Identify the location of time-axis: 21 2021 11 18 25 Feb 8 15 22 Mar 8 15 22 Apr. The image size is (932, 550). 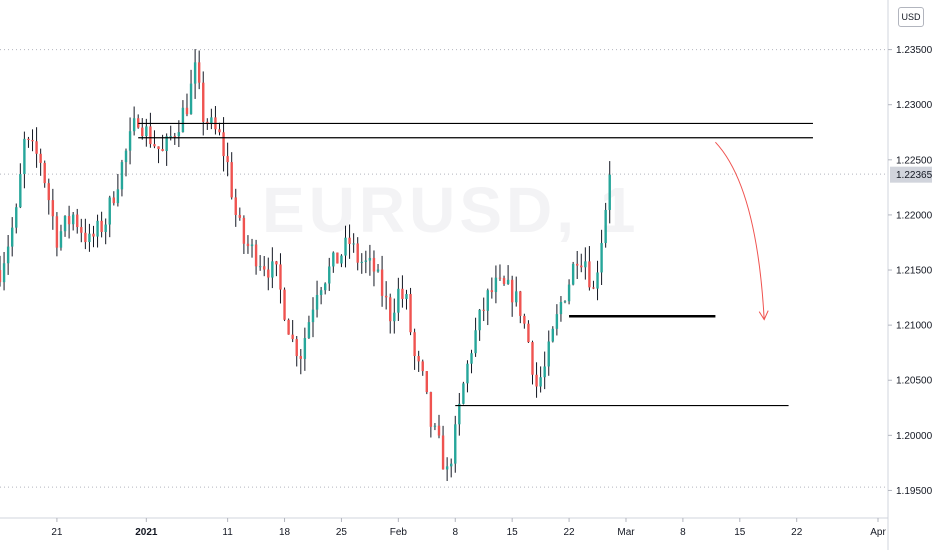
(444, 527).